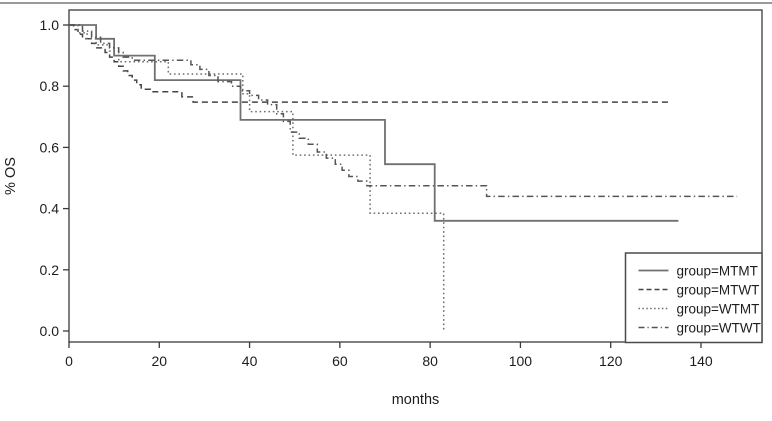  I want to click on x-axis-tick-label: 100, so click(521, 361).